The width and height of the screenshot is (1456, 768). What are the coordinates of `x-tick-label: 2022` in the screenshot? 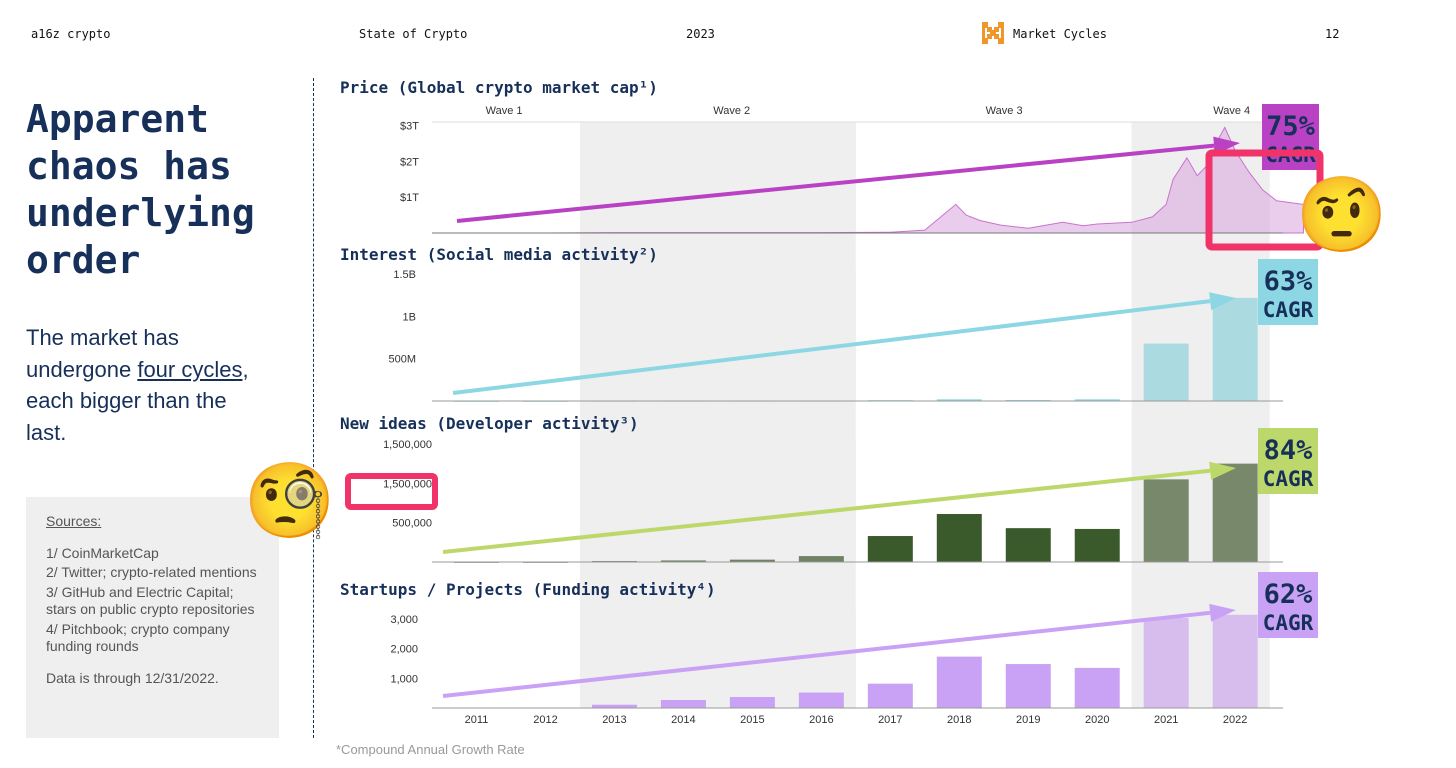 It's located at (1235, 720).